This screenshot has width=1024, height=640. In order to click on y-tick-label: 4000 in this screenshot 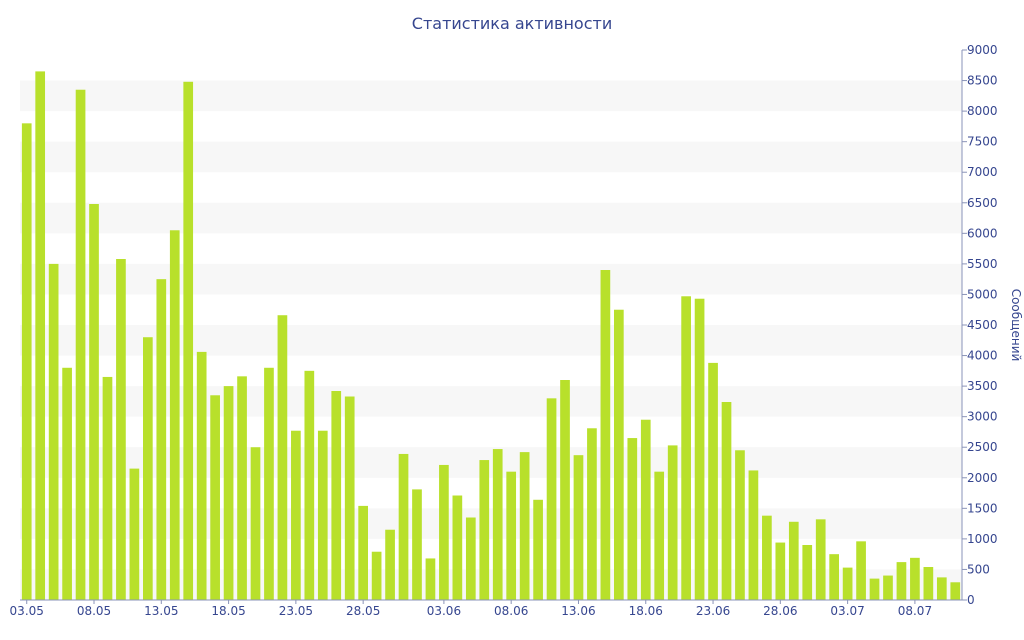, I will do `click(982, 356)`.